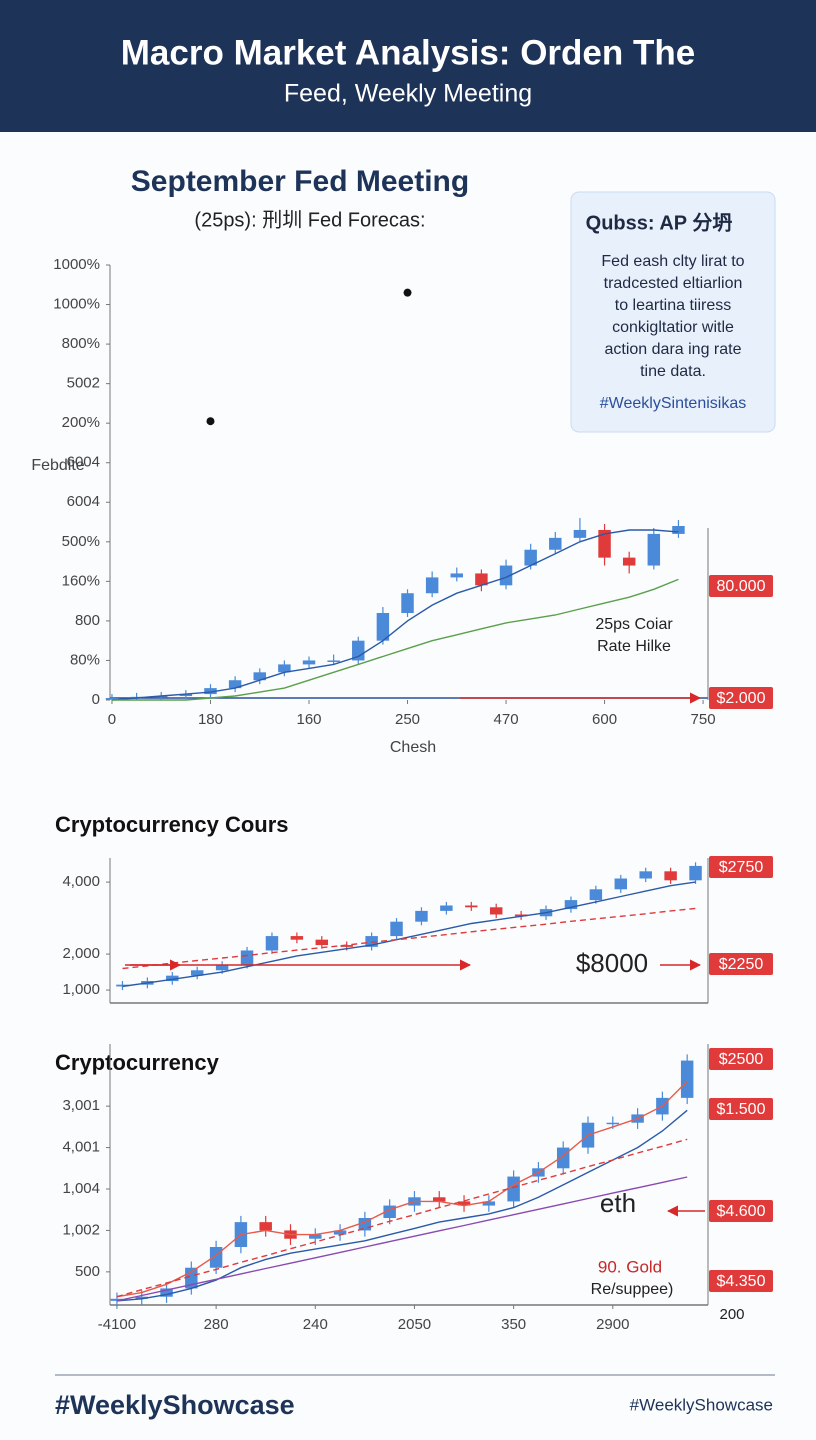 The image size is (816, 1440). Describe the element at coordinates (81, 541) in the screenshot. I see `y-tick-label: 500%` at that location.